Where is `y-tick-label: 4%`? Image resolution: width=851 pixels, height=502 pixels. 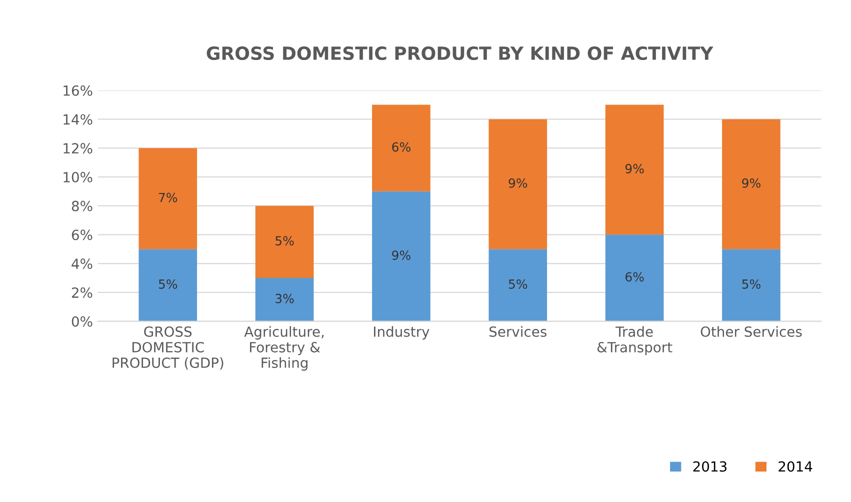 y-tick-label: 4% is located at coordinates (82, 264).